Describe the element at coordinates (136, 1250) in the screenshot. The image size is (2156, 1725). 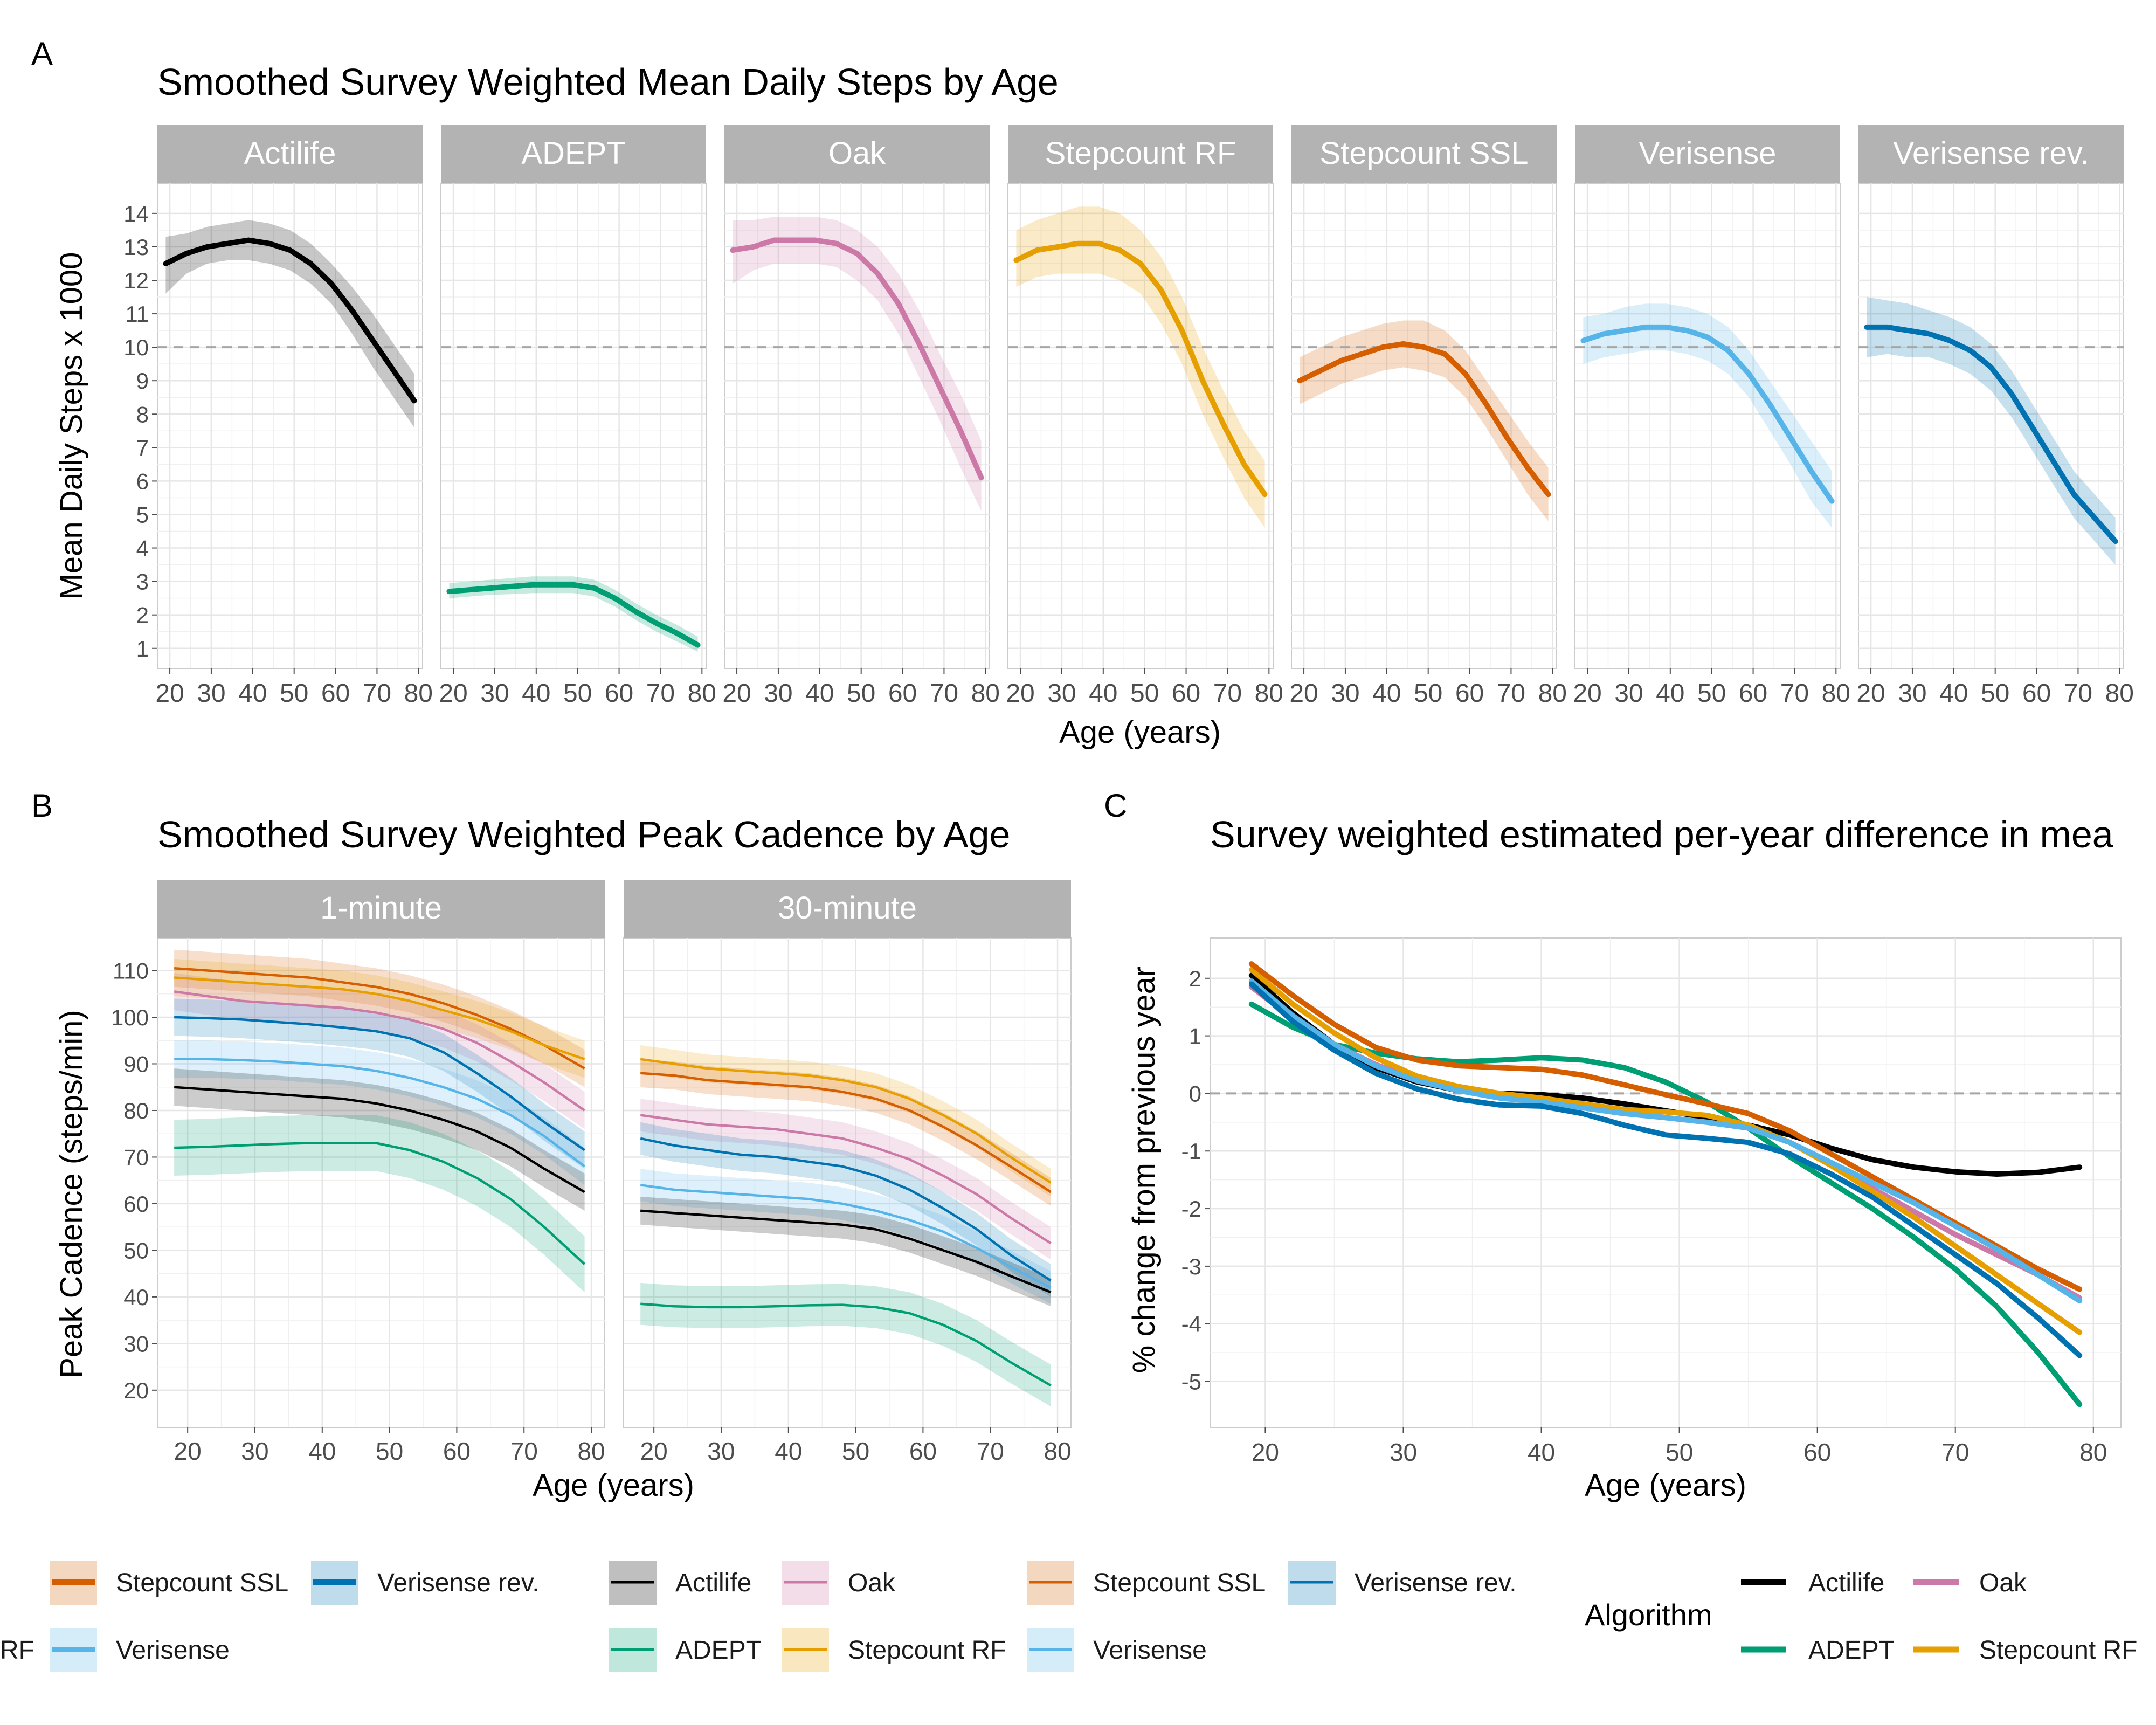
I see `y-tick-label: 50` at that location.